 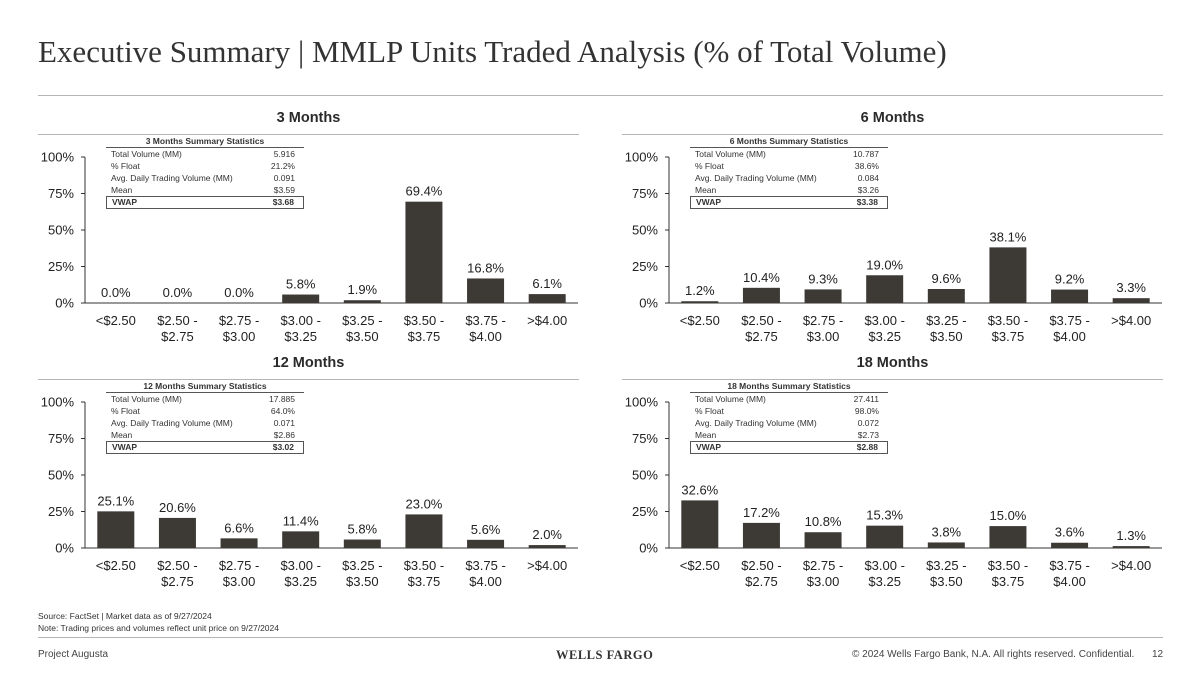 I want to click on stats-value: 5.916, so click(x=284, y=154).